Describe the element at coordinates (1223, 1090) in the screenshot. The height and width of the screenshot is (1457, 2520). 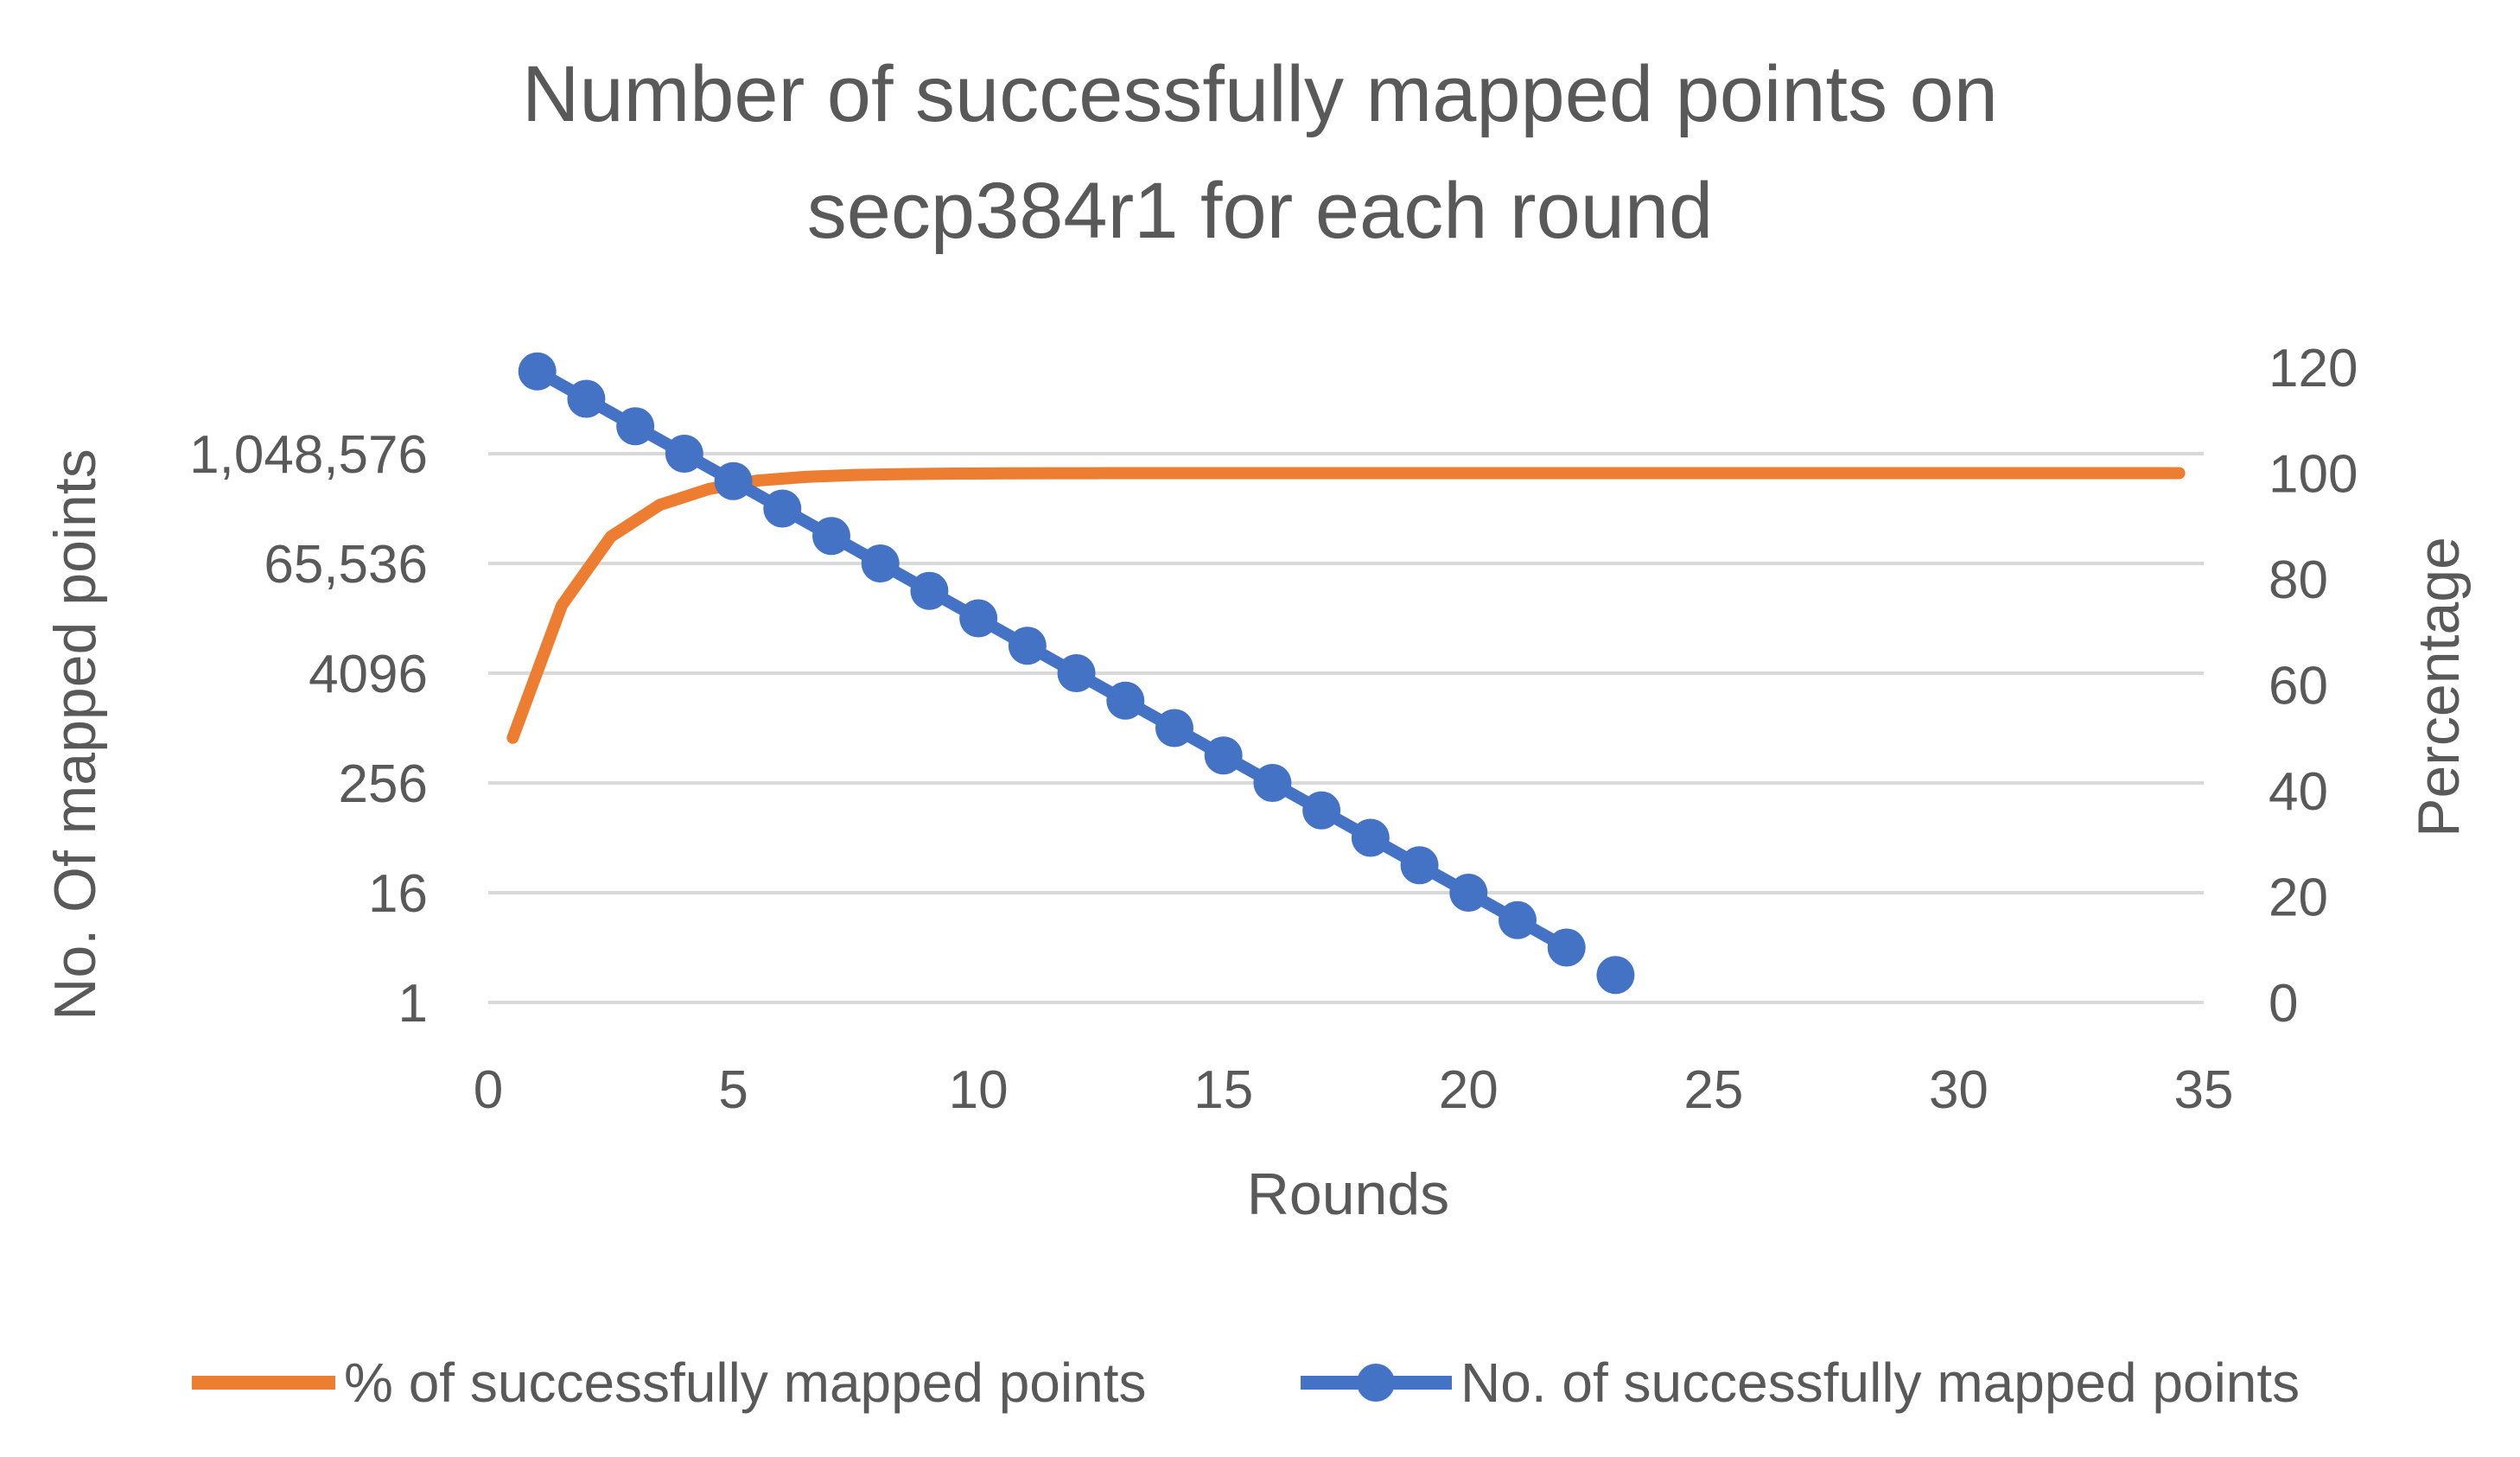
I see `x-axis-tick-label: 15` at that location.